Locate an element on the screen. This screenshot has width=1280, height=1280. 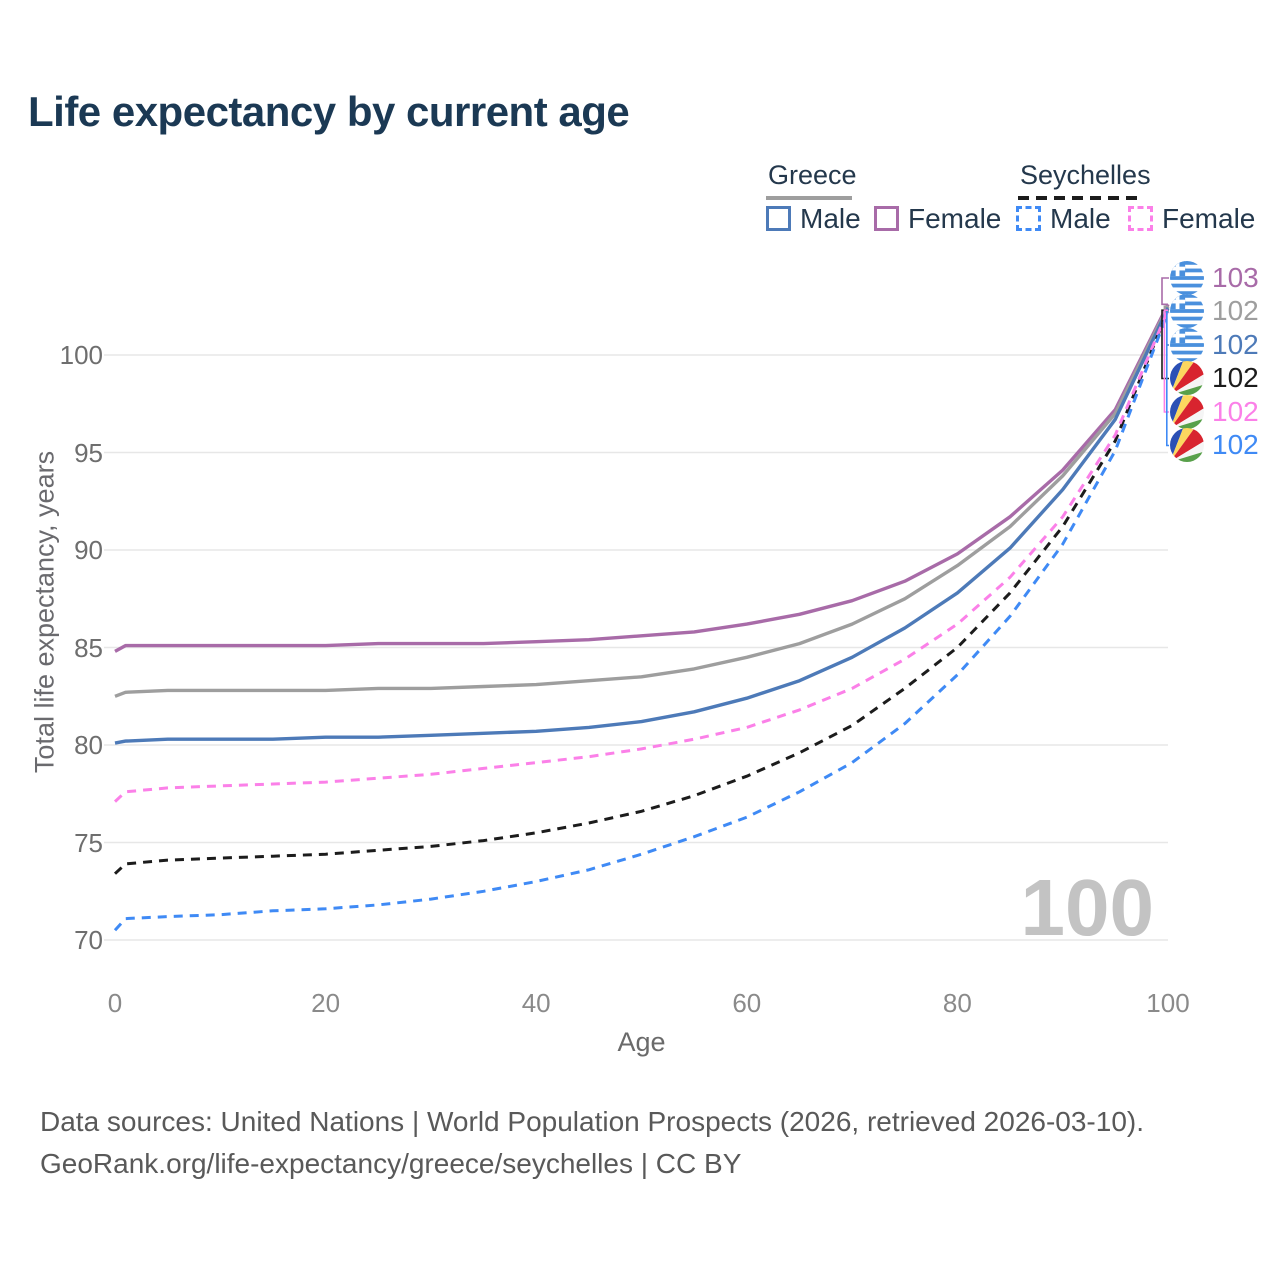
legend-seychelles-female-swatch is located at coordinates (1140, 218).